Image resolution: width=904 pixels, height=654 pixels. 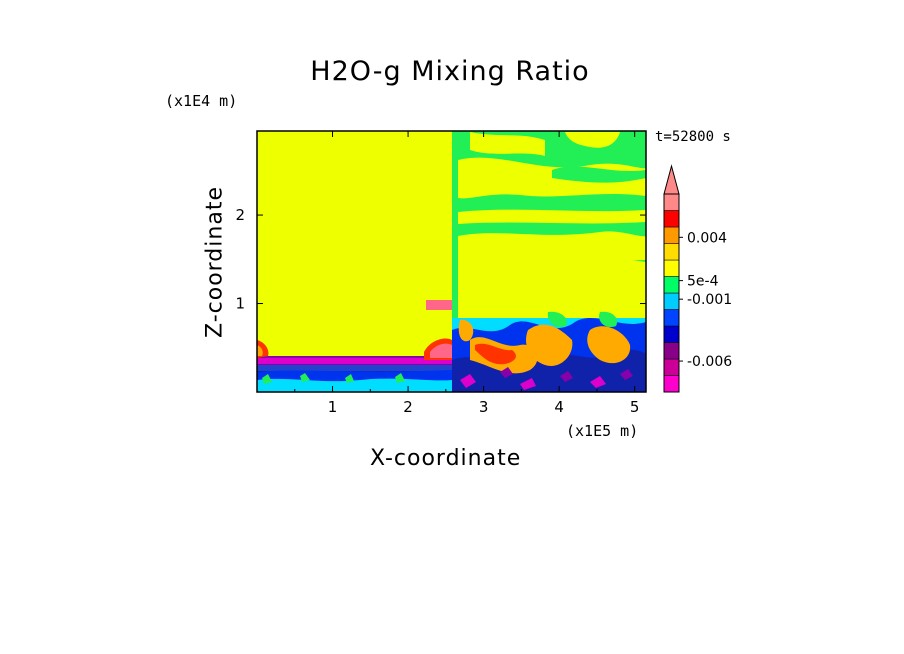 What do you see at coordinates (559, 407) in the screenshot?
I see `x-tick-label: 4` at bounding box center [559, 407].